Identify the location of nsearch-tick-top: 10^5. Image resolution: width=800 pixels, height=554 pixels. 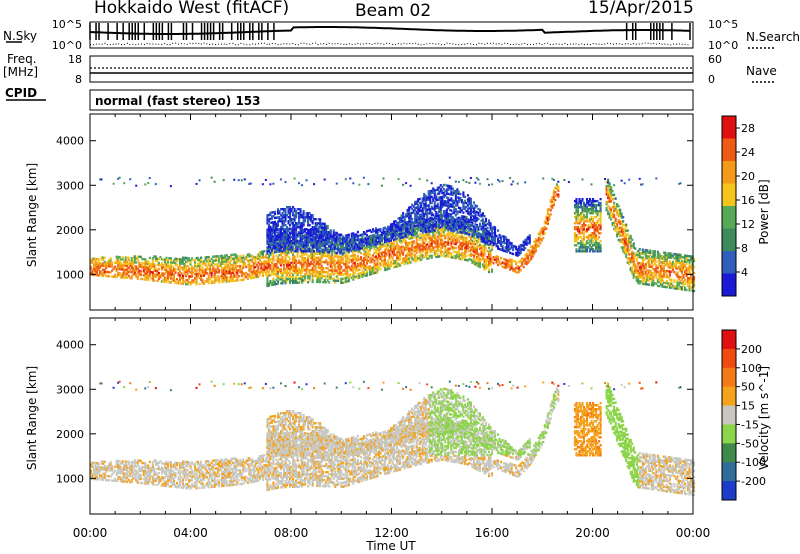
(723, 24).